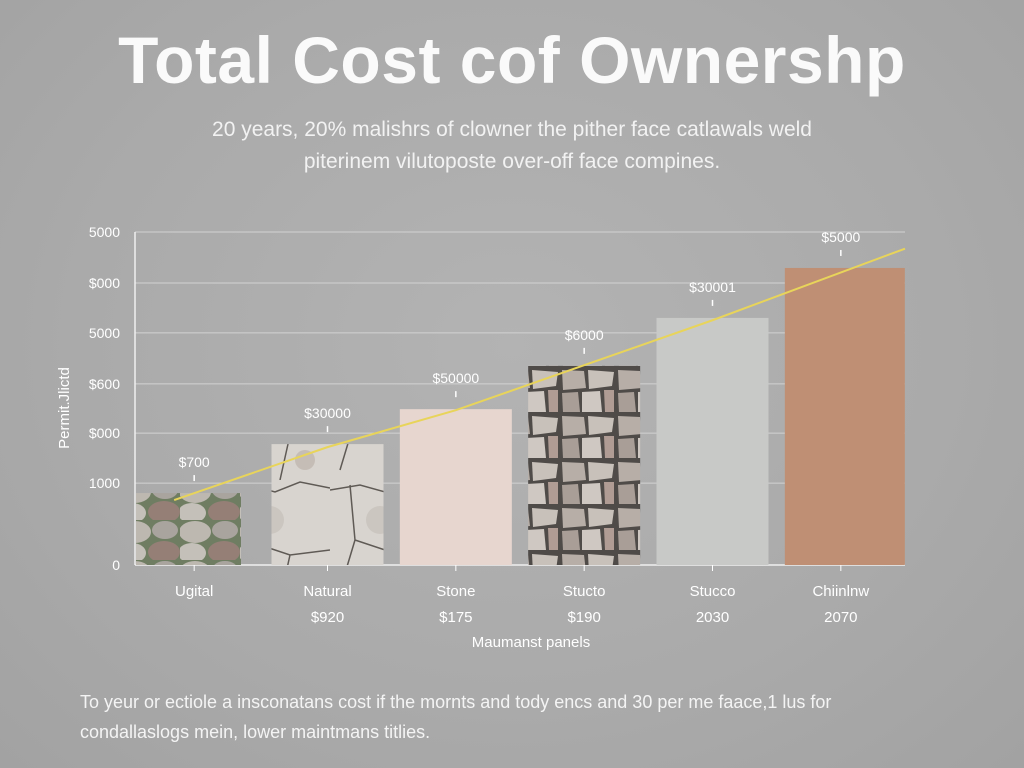  What do you see at coordinates (844, 416) in the screenshot?
I see `bar-chiinlnw` at bounding box center [844, 416].